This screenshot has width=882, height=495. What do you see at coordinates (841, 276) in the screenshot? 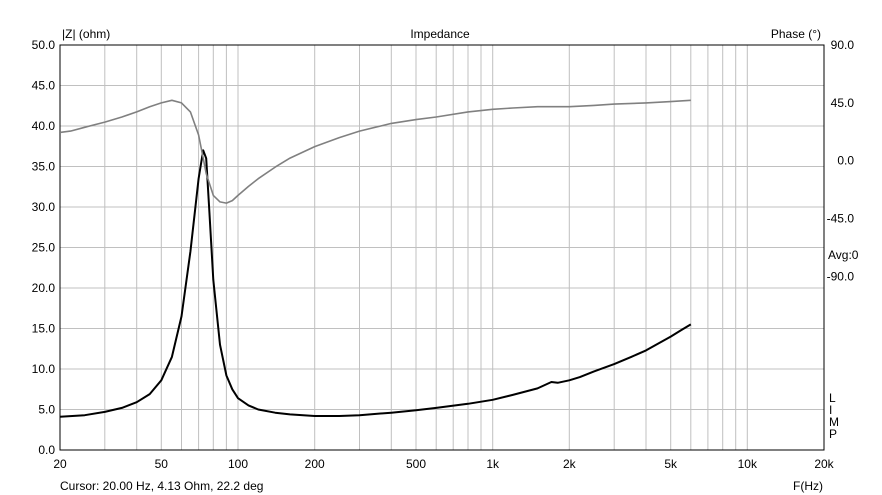
I see `y-right-tick-label: -90.0` at bounding box center [841, 276].